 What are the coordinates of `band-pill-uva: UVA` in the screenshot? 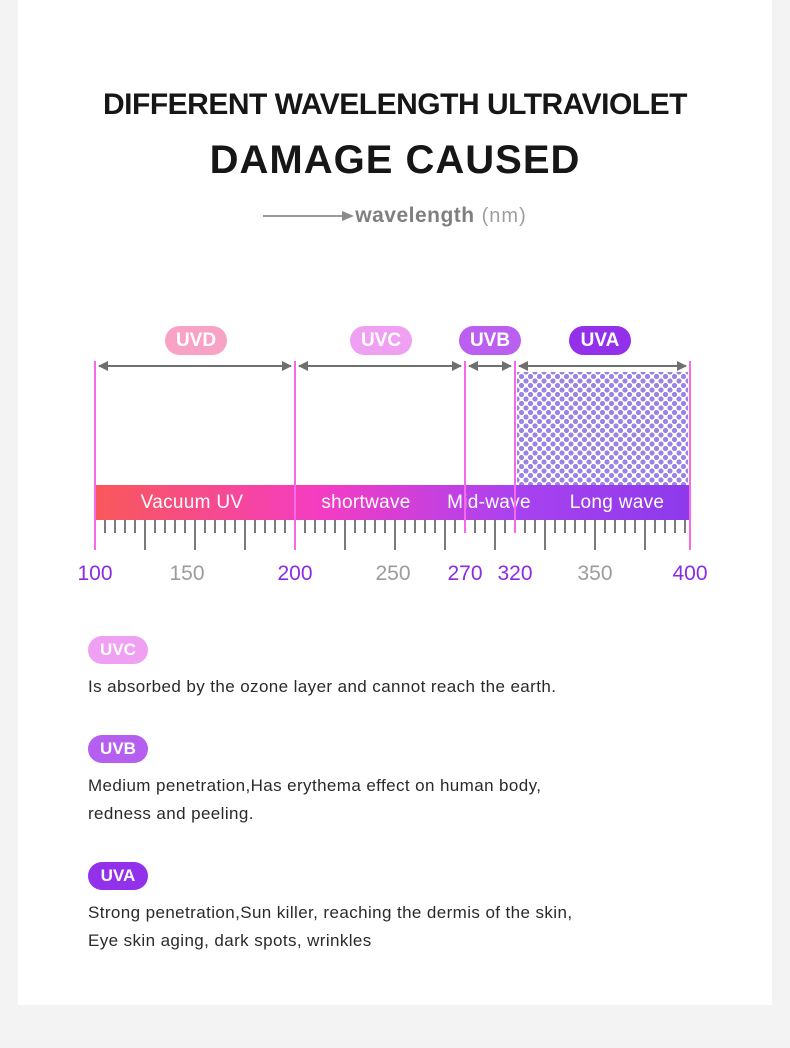 It's located at (600, 340).